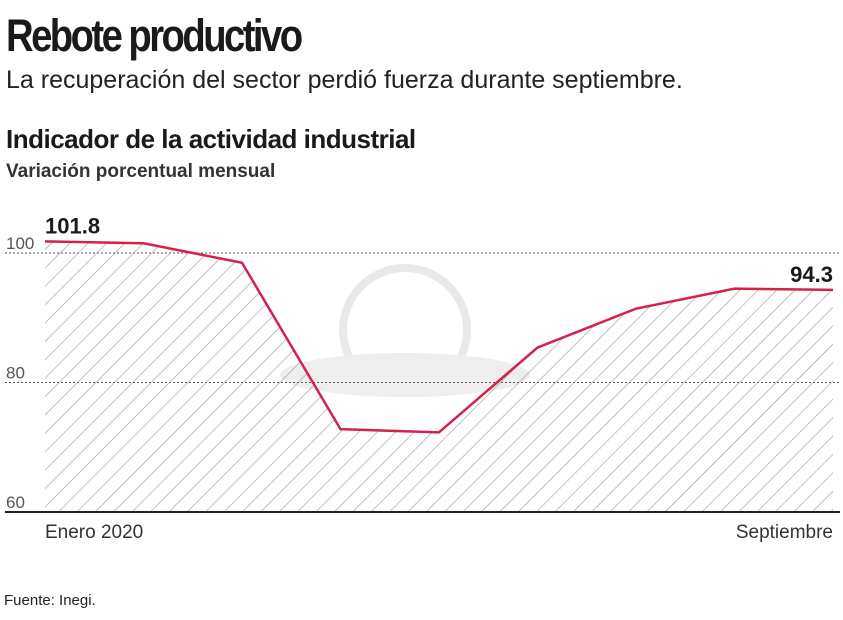 This screenshot has height=620, width=843. I want to click on y-tick-label: 60, so click(15, 502).